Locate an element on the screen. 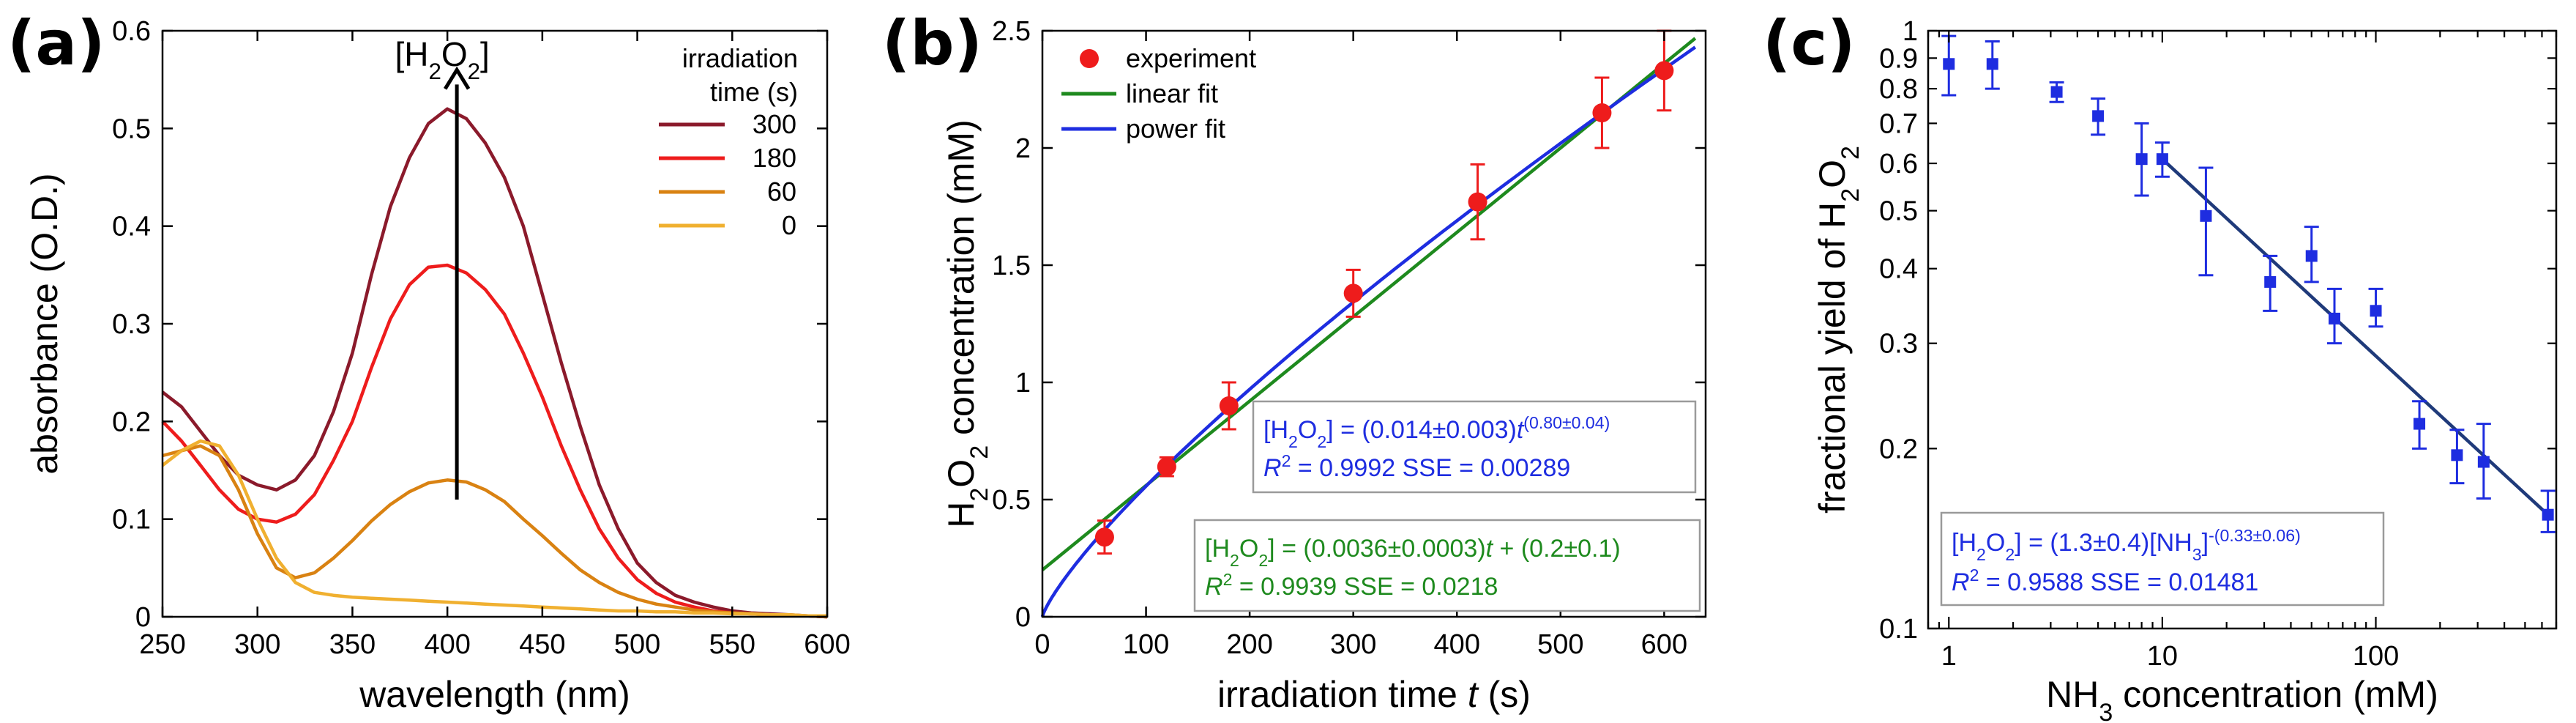 The width and height of the screenshot is (2576, 723). x-tick-label: 1 is located at coordinates (1949, 656).